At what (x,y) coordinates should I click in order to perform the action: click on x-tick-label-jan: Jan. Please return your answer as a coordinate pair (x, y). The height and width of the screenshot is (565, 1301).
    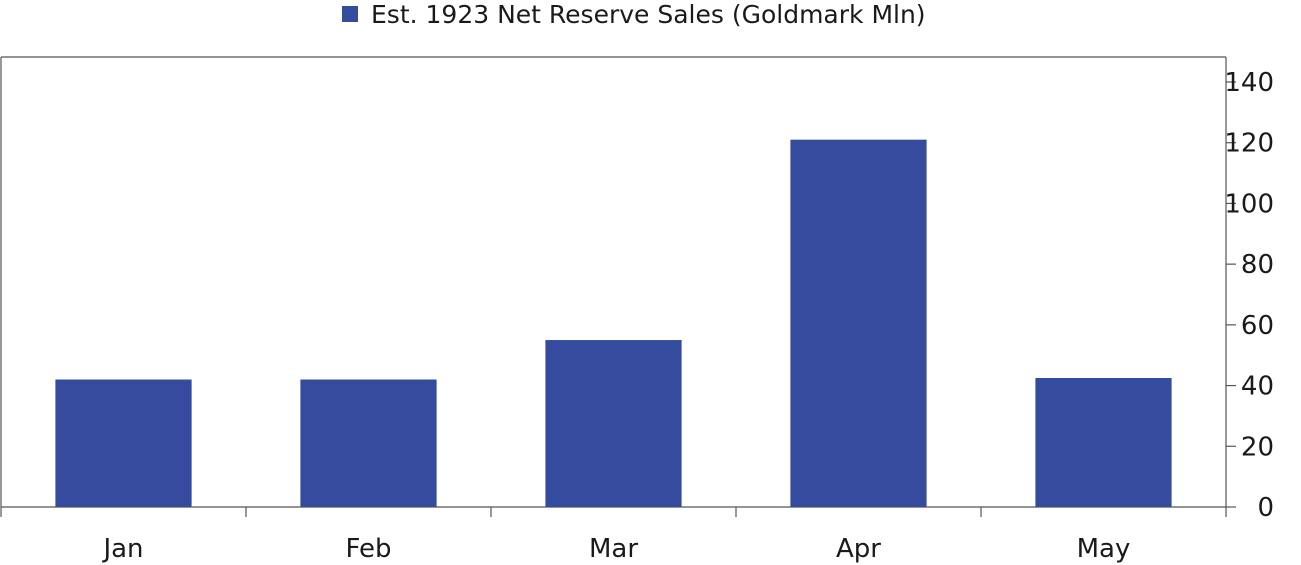
    Looking at the image, I should click on (122, 549).